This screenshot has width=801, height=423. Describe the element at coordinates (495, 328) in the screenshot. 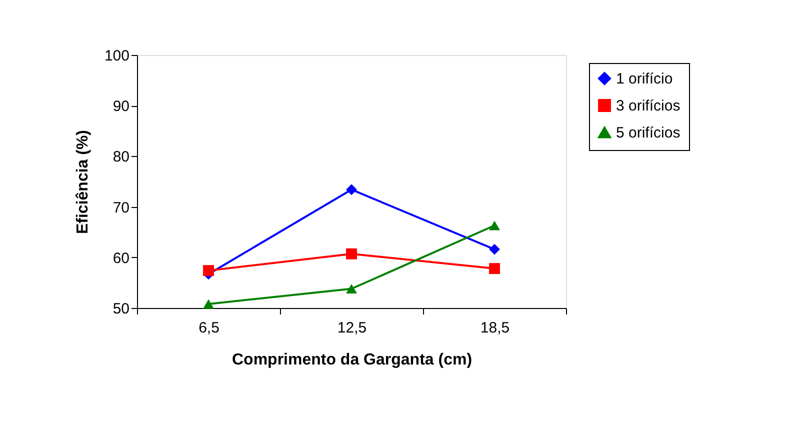

I see `x-tick-label: 18,5` at that location.